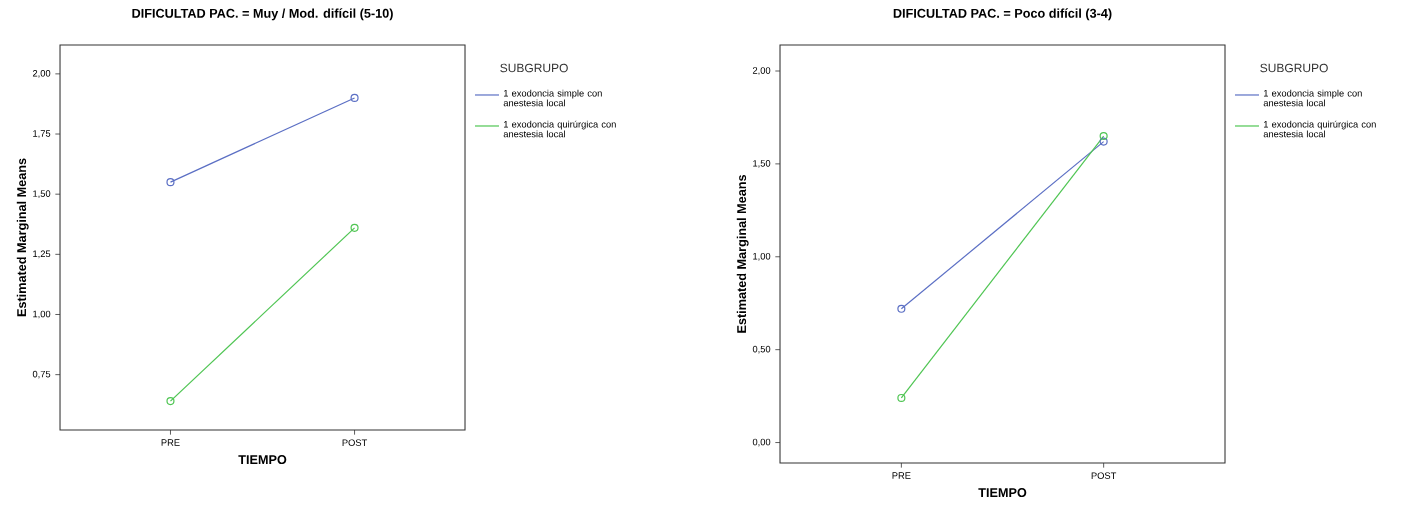 Image resolution: width=1408 pixels, height=513 pixels. Describe the element at coordinates (42, 134) in the screenshot. I see `y-tick-label: 1,75` at that location.